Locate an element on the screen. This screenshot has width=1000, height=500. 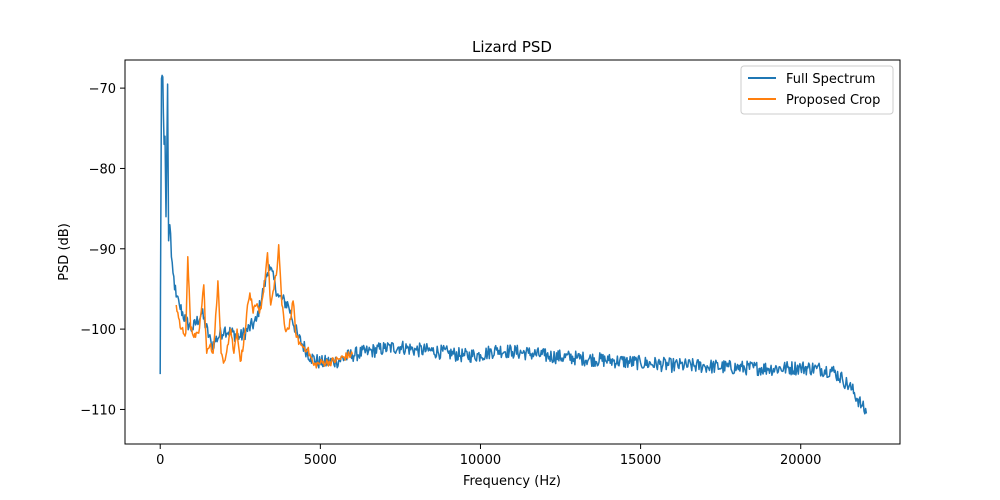
y-tick-label: −70 is located at coordinates (102, 89).